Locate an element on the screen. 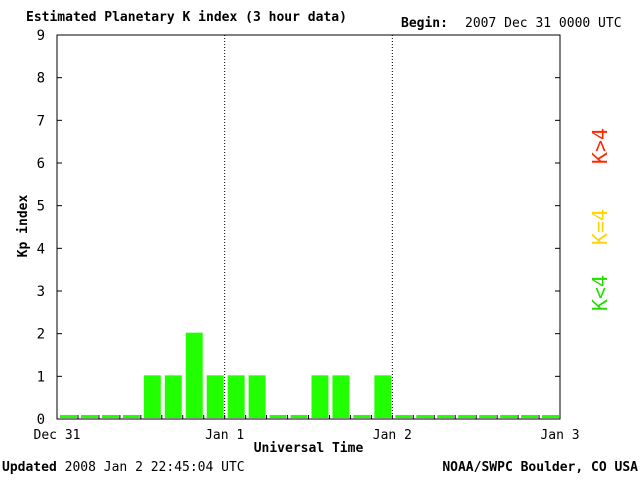  begin-value: 2007 Dec 31 0000 UTC is located at coordinates (543, 23).